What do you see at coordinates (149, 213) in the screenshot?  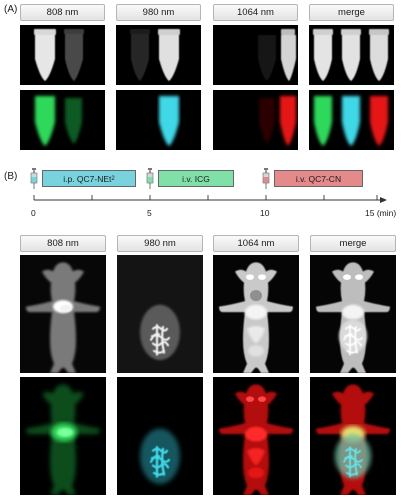 I see `tick-label-5: 5` at bounding box center [149, 213].